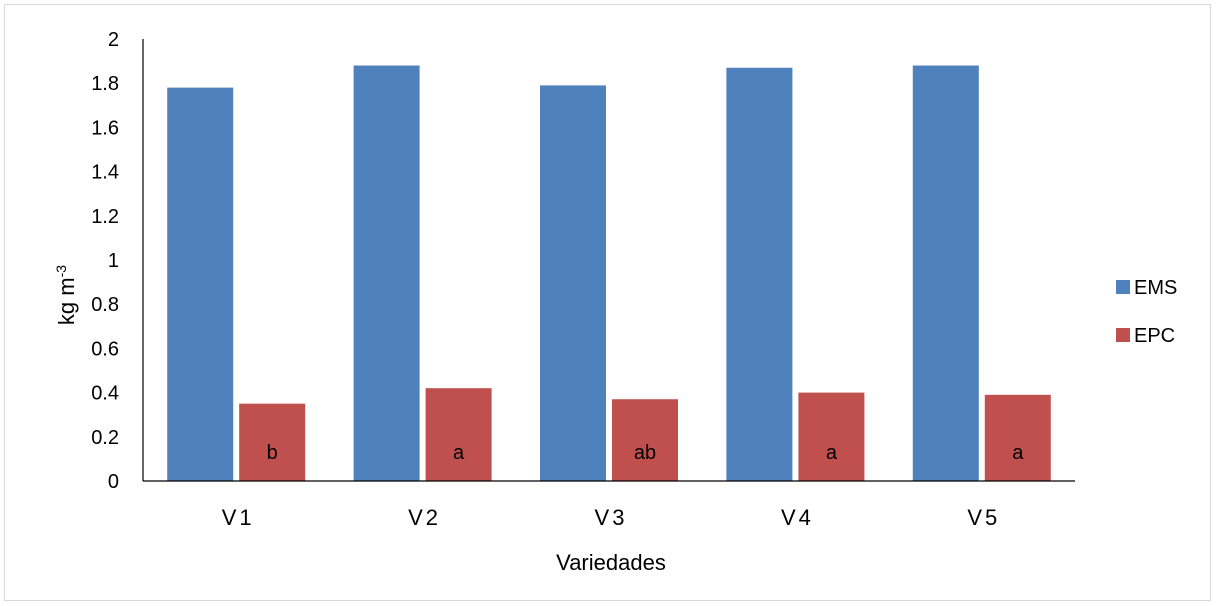 The image size is (1217, 606). Describe the element at coordinates (945, 273) in the screenshot. I see `bar-ems-v5` at that location.